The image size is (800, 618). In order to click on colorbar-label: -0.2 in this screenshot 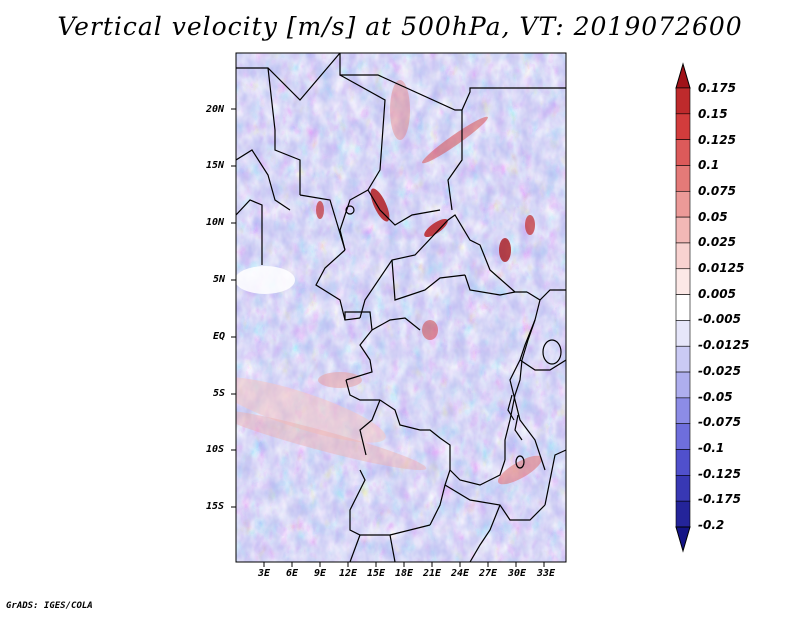, I will do `click(711, 525)`.